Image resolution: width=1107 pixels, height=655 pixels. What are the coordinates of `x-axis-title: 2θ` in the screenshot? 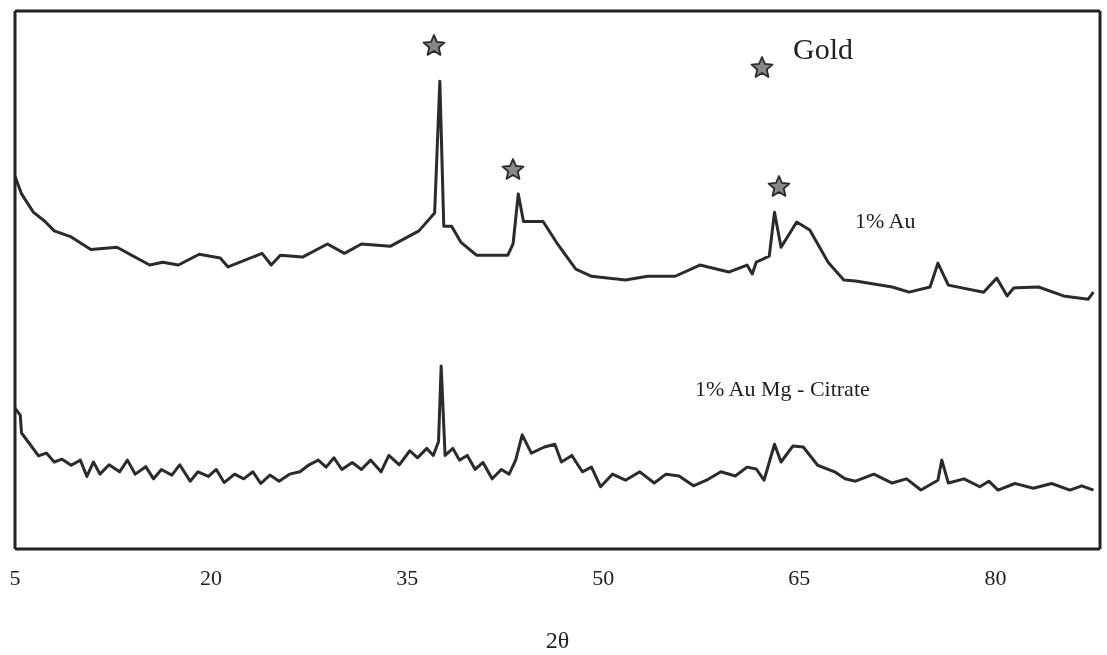 It's located at (557, 640).